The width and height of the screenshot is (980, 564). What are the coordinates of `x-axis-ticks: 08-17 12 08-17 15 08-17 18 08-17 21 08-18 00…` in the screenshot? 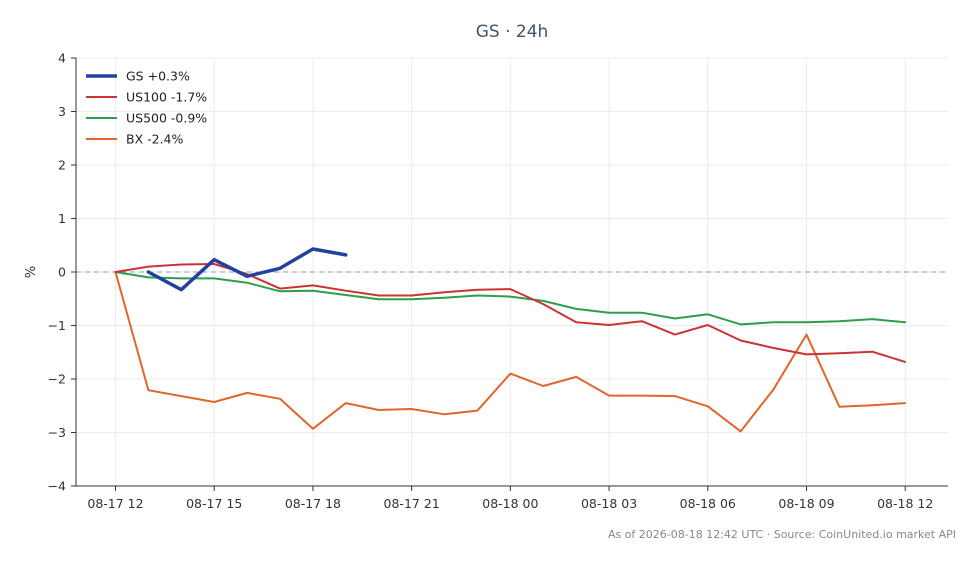 It's located at (510, 498).